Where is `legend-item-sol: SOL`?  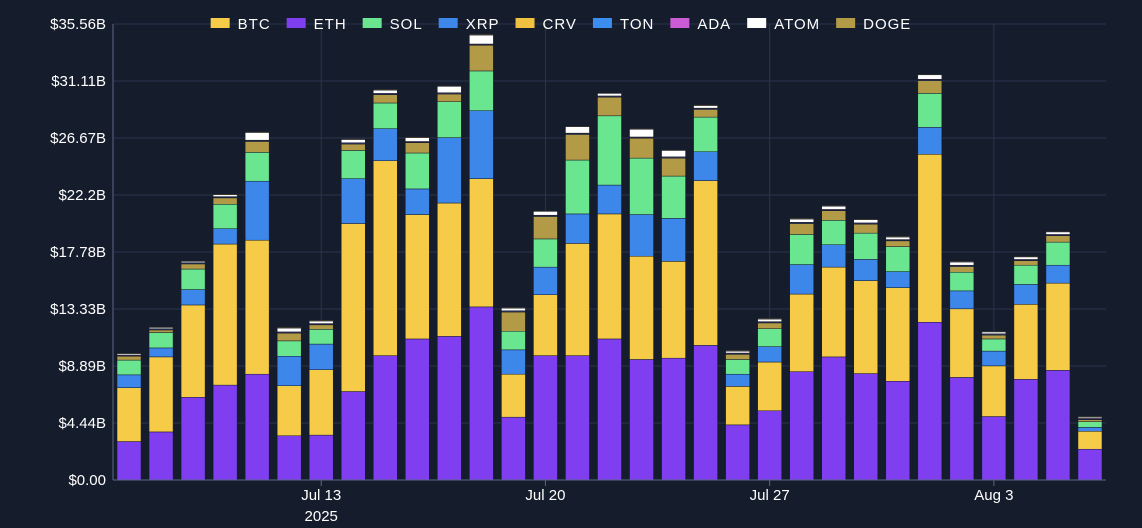
legend-item-sol: SOL is located at coordinates (392, 24).